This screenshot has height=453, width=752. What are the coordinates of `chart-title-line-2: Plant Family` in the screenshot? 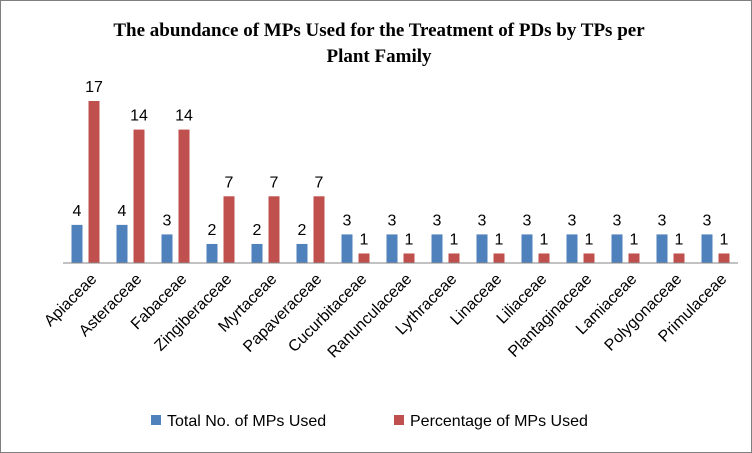 It's located at (379, 56).